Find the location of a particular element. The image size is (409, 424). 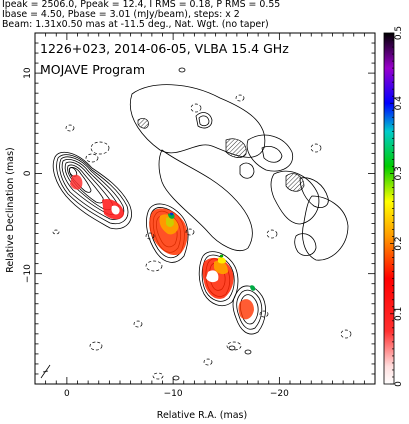

x-tick-label: 0 is located at coordinates (67, 394).